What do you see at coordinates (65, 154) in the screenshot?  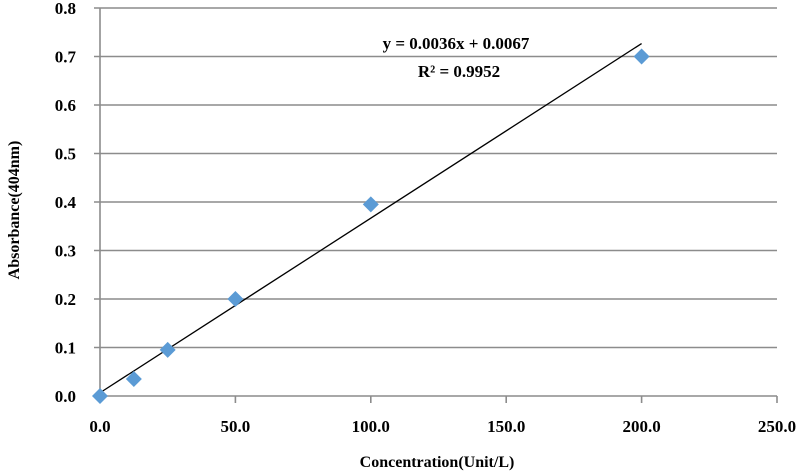 I see `y-tick-label: 0.5` at bounding box center [65, 154].